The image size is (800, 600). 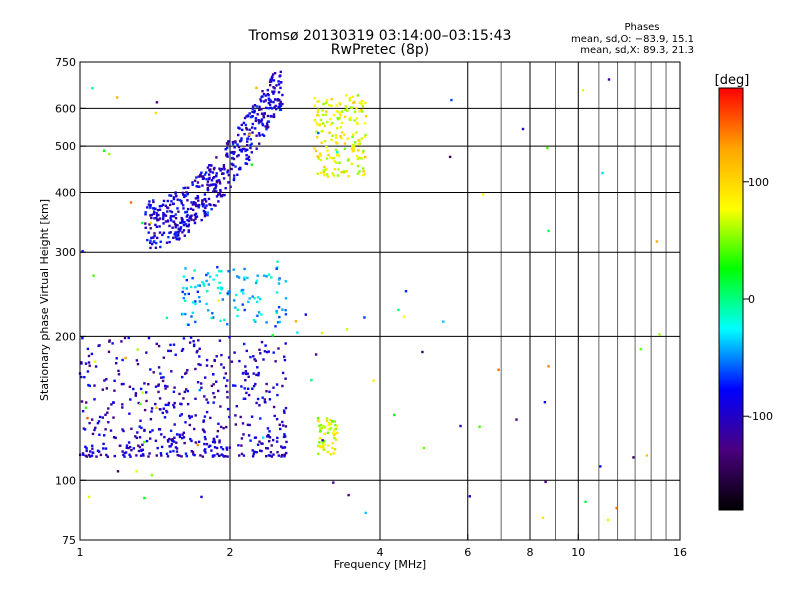 What do you see at coordinates (760, 416) in the screenshot?
I see `colorbar-tick-label: -100` at bounding box center [760, 416].